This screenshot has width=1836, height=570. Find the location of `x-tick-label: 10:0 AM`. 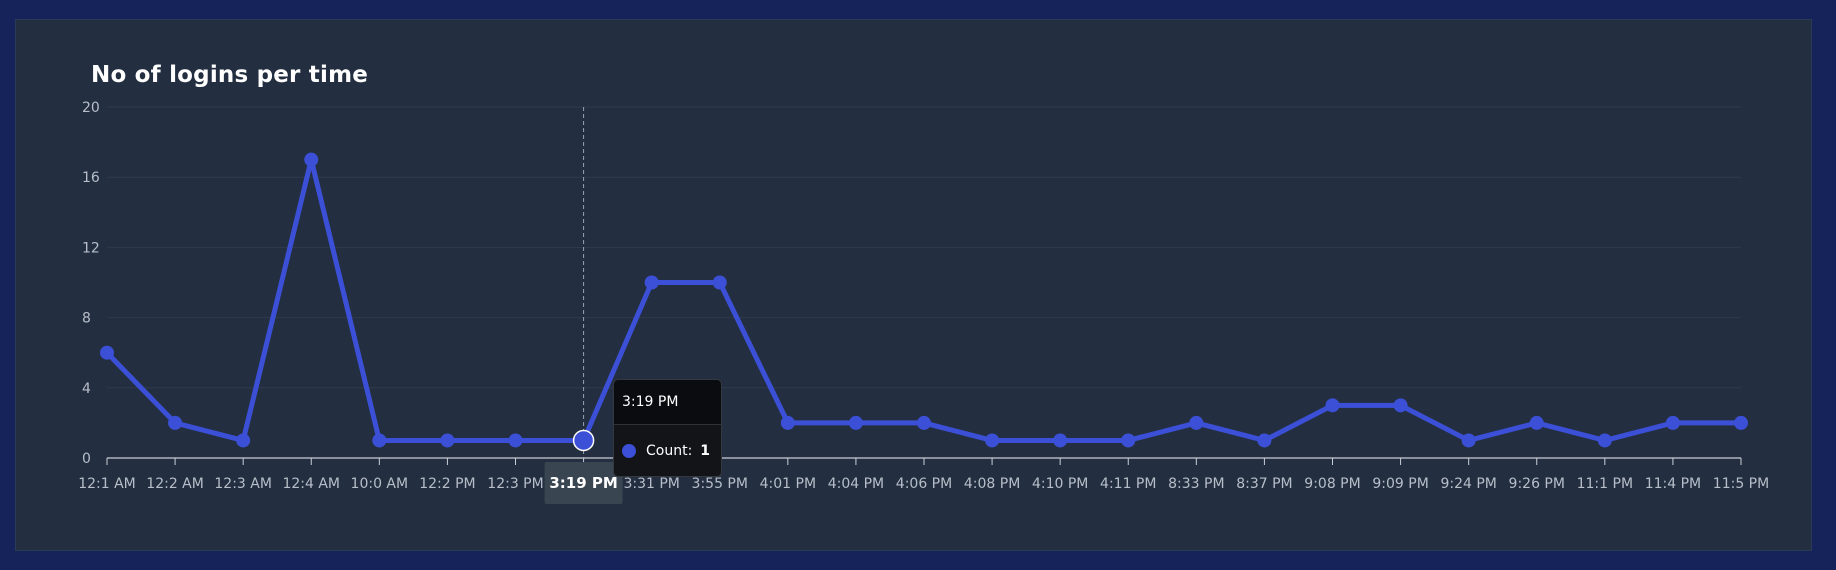

x-tick-label: 10:0 AM is located at coordinates (380, 484).